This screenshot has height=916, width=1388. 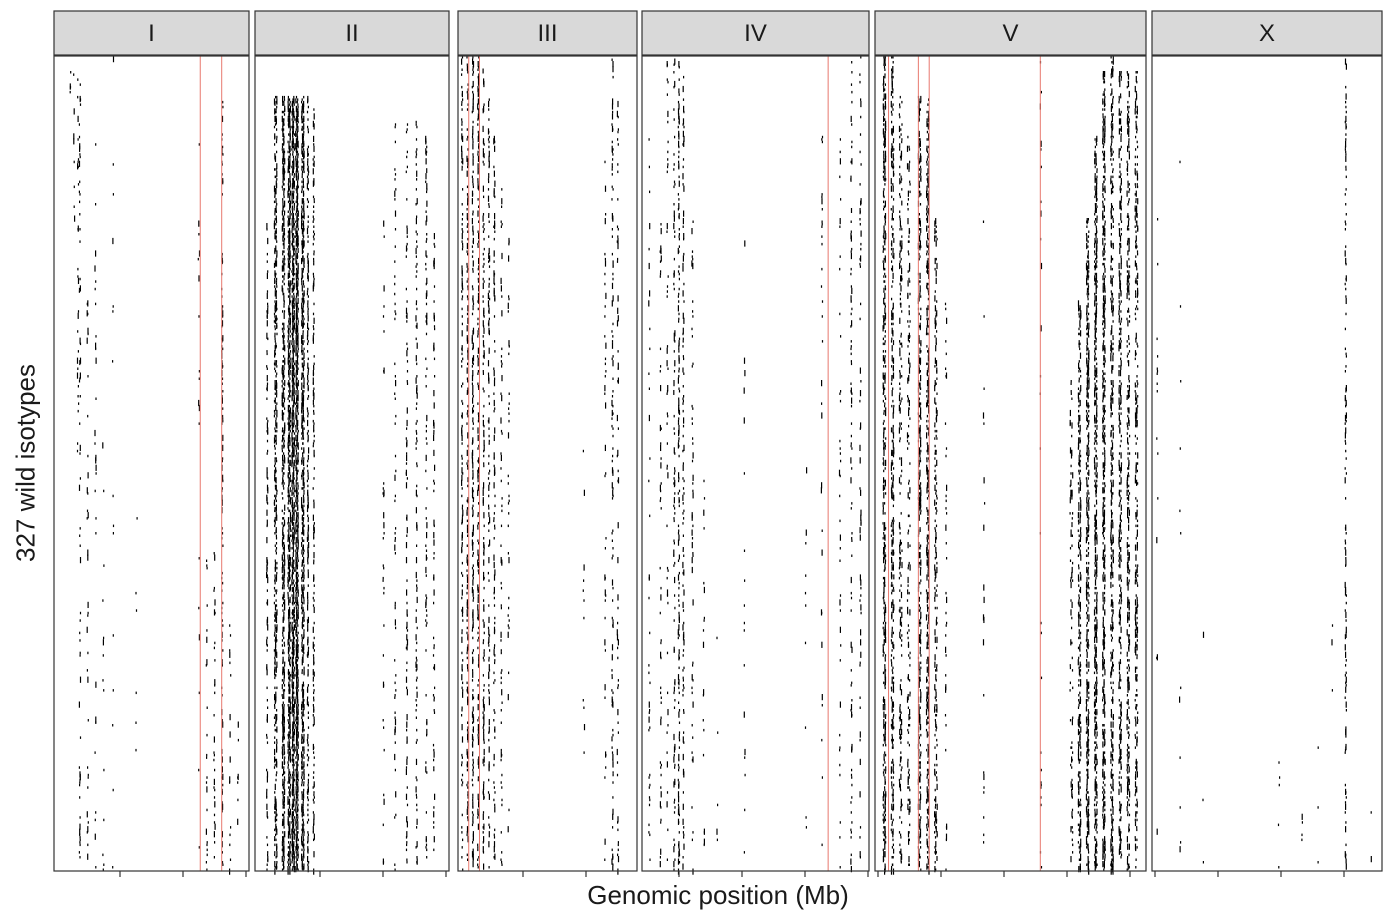 What do you see at coordinates (547, 443) in the screenshot?
I see `facet-panel-iii: III` at bounding box center [547, 443].